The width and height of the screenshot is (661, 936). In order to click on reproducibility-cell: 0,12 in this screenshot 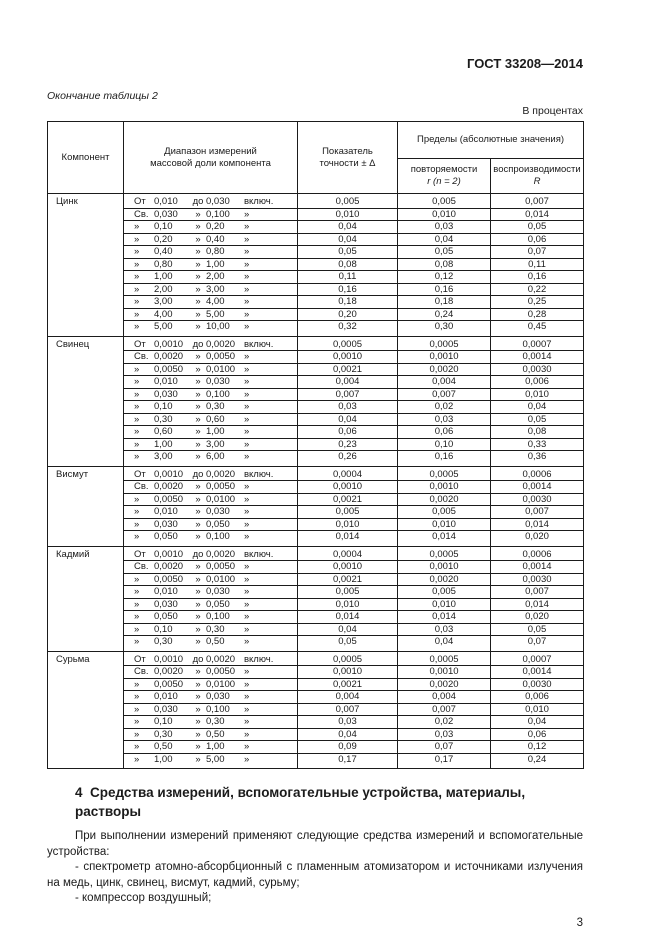, I will do `click(537, 747)`.